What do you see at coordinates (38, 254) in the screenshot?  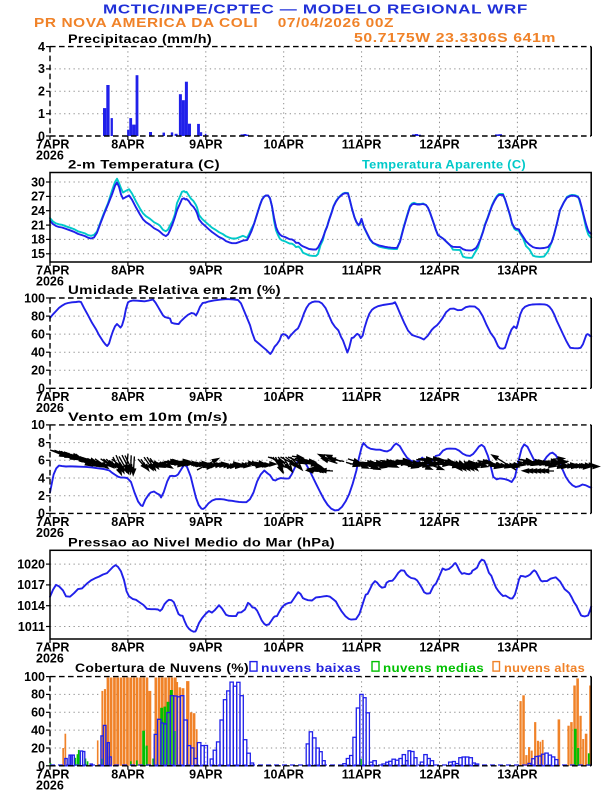 I see `svg-text: 15` at bounding box center [38, 254].